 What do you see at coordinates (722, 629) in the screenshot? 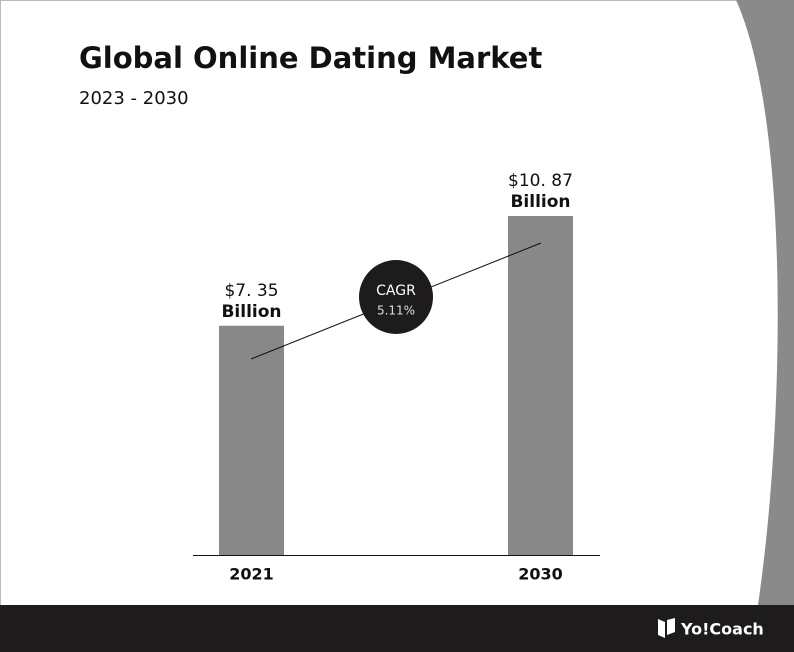
I see `brand: Yo!Coach` at bounding box center [722, 629].